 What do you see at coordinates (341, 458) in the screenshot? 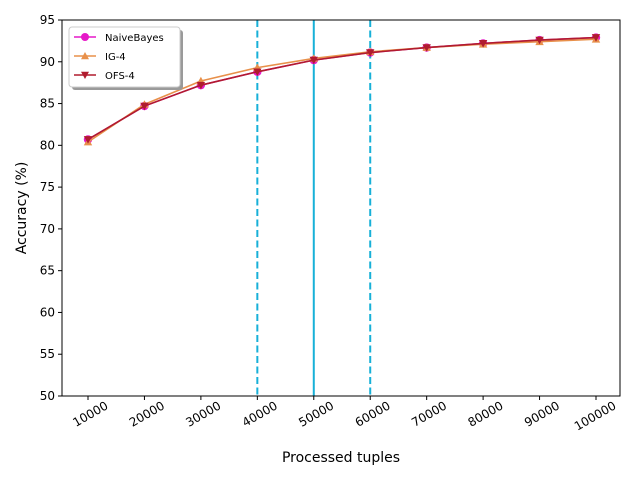
I see `x-axis-label: Processed tuples` at bounding box center [341, 458].